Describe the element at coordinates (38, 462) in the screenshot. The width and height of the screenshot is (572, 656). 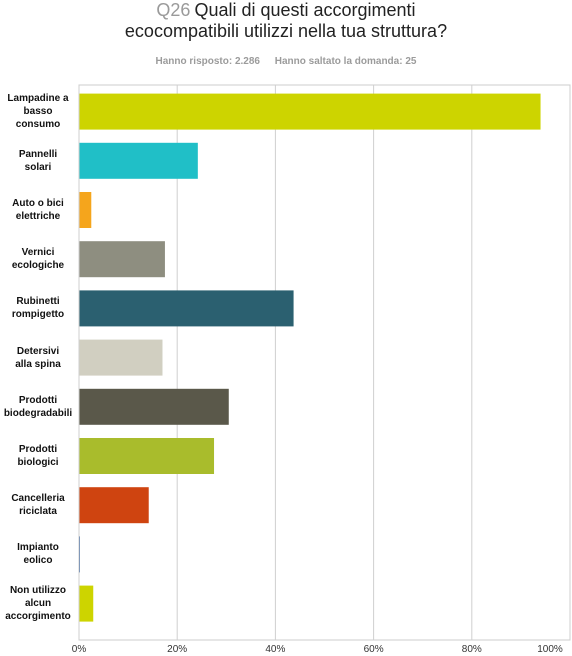
I see `category-label-line: biologici` at that location.